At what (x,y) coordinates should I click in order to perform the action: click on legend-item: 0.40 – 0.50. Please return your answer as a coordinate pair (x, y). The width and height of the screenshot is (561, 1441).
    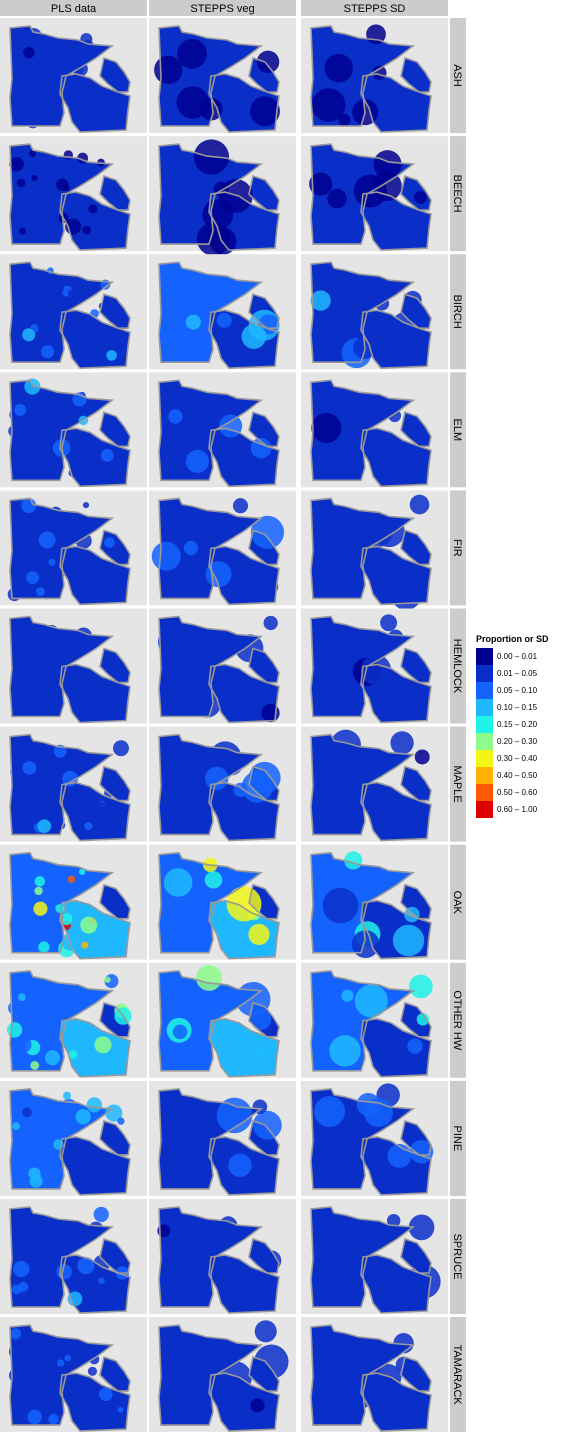
    Looking at the image, I should click on (518, 775).